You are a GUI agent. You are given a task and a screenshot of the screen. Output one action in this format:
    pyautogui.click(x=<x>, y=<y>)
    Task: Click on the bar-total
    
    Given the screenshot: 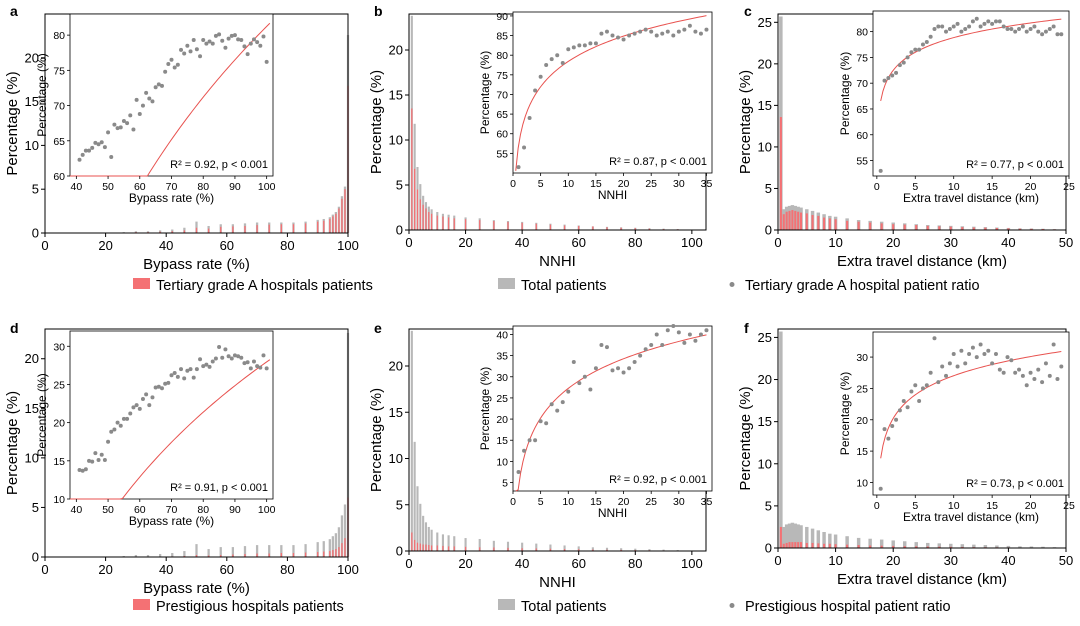 What is the action you would take?
    pyautogui.click(x=780, y=440)
    